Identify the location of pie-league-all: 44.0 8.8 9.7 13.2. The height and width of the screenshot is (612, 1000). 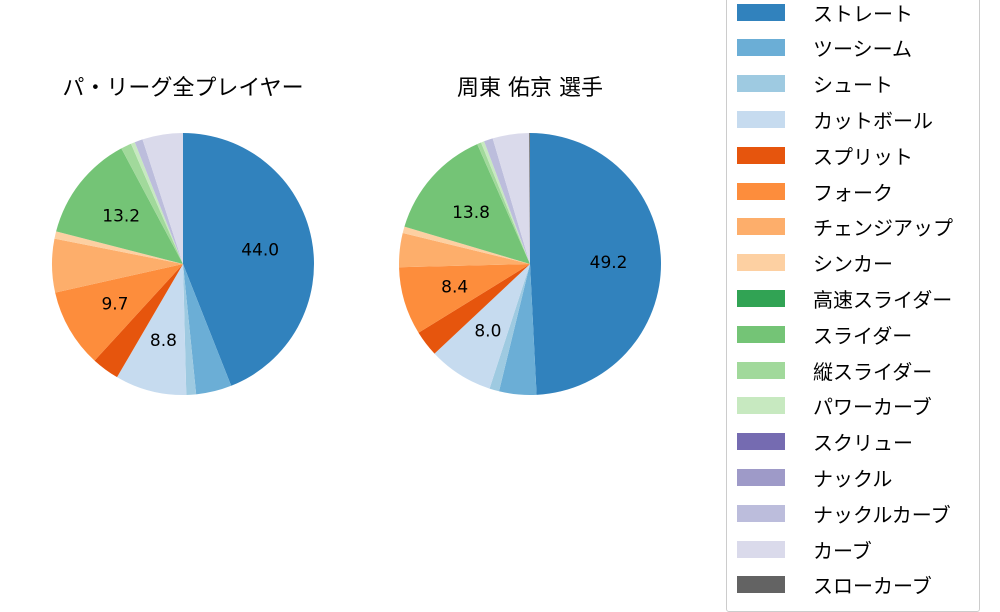
(183, 264).